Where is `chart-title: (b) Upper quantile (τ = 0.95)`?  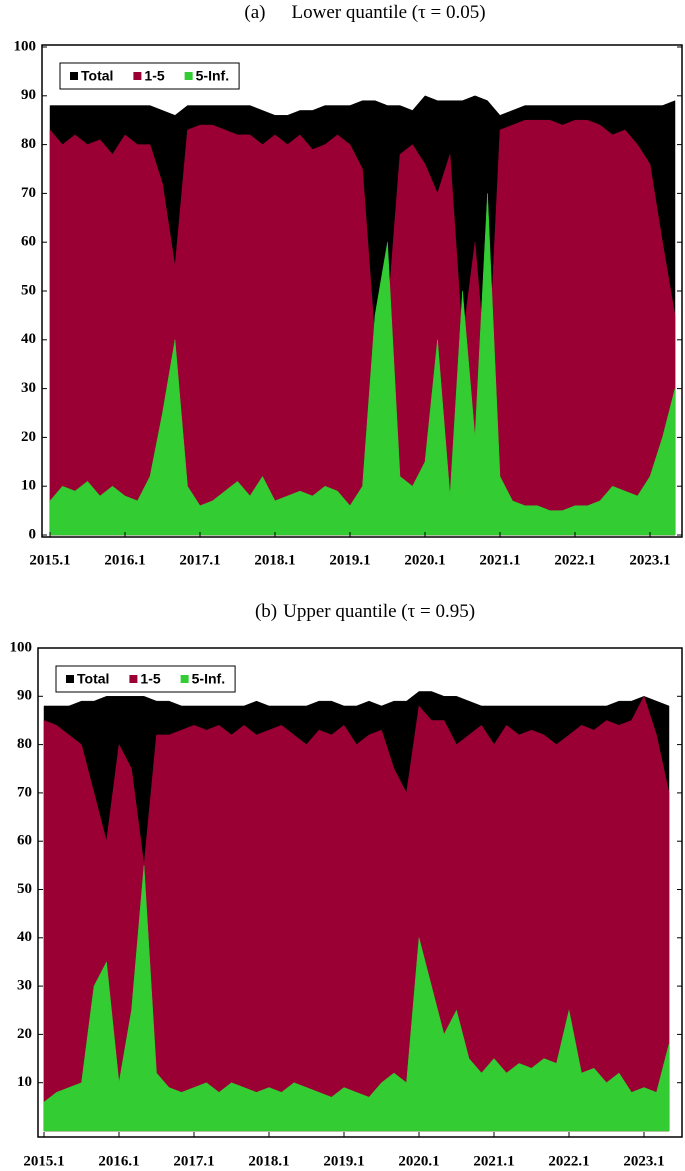
chart-title: (b) Upper quantile (τ = 0.95) is located at coordinates (365, 611).